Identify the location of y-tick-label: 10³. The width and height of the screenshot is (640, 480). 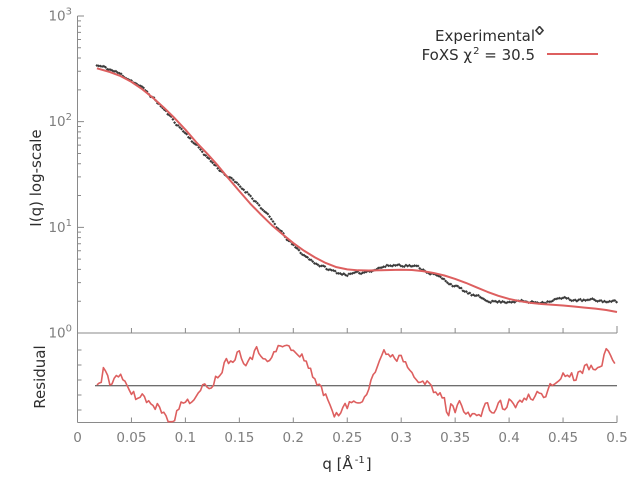
(60, 16).